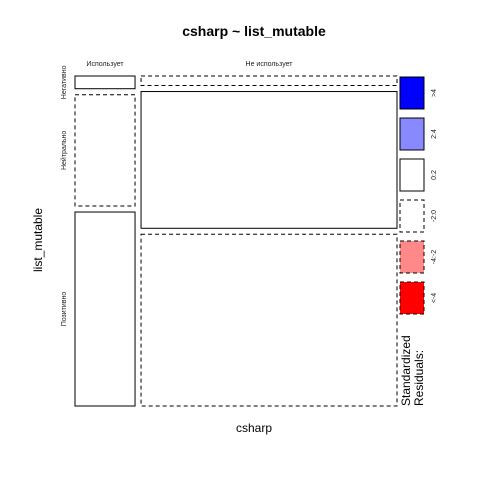  I want to click on legend-label: -4:-2, so click(434, 257).